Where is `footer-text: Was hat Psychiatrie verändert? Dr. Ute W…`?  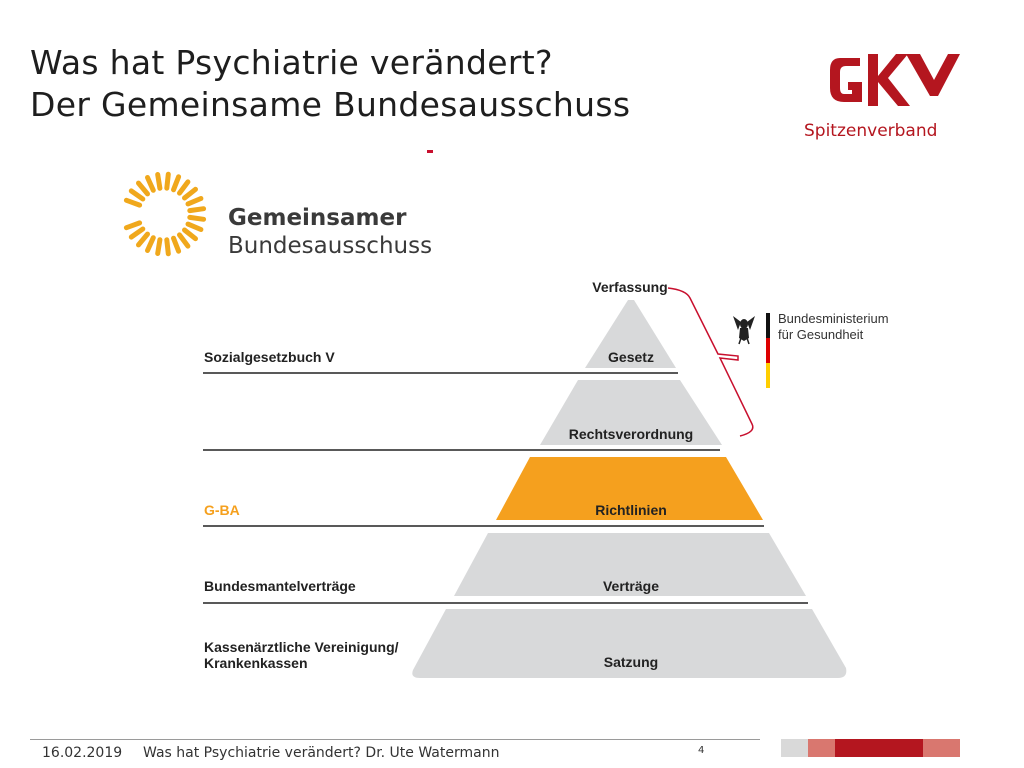 footer-text: Was hat Psychiatrie verändert? Dr. Ute W… is located at coordinates (321, 753).